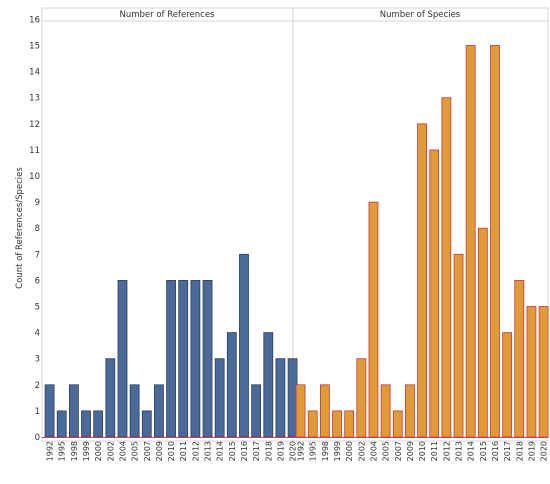 The image size is (550, 484). I want to click on reference-bar-2004, so click(122, 358).